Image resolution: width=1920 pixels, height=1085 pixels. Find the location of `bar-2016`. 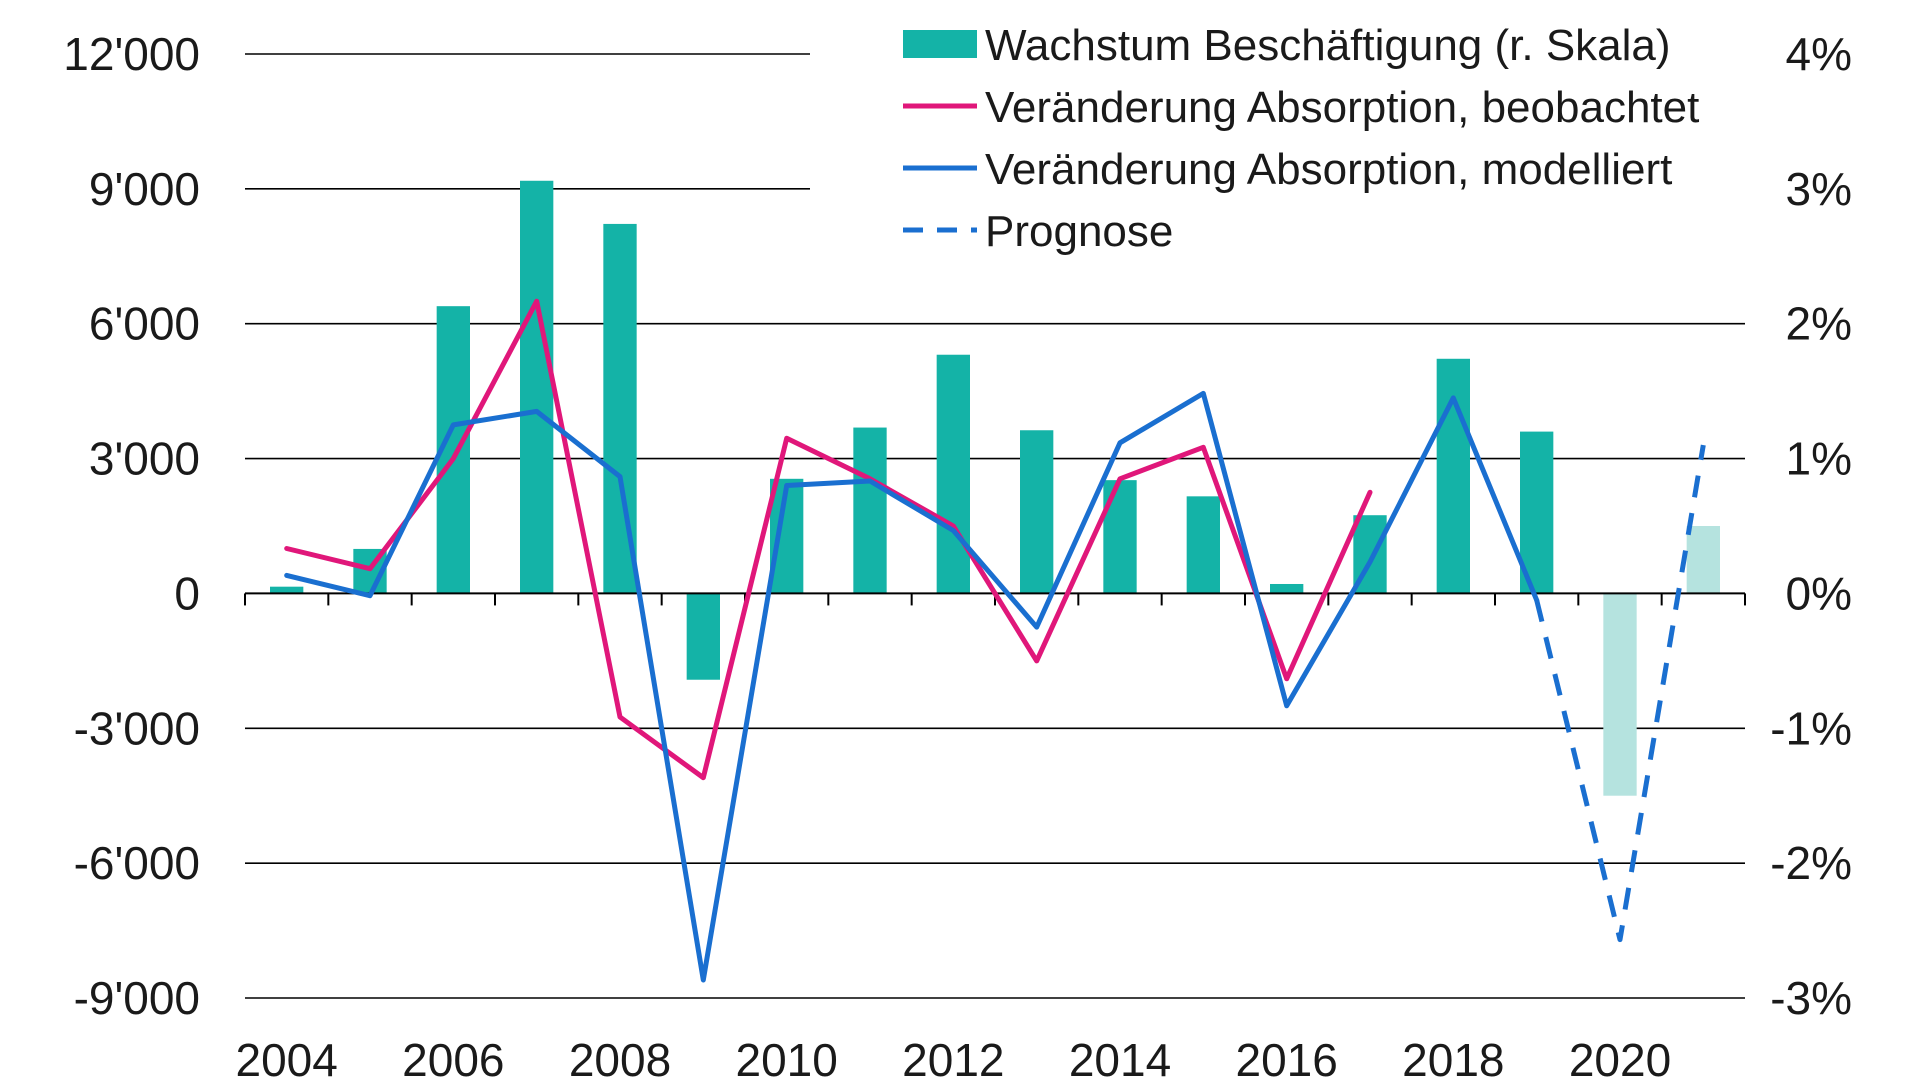

bar-2016 is located at coordinates (1287, 588).